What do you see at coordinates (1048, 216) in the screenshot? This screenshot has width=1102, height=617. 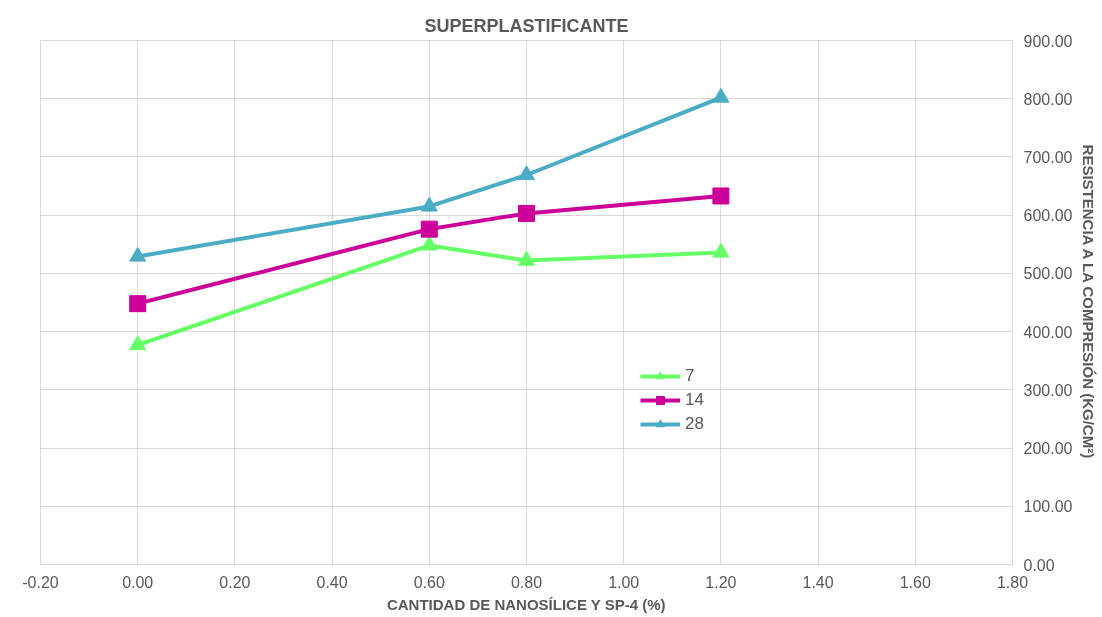 I see `y-tick-label: 600.00` at bounding box center [1048, 216].